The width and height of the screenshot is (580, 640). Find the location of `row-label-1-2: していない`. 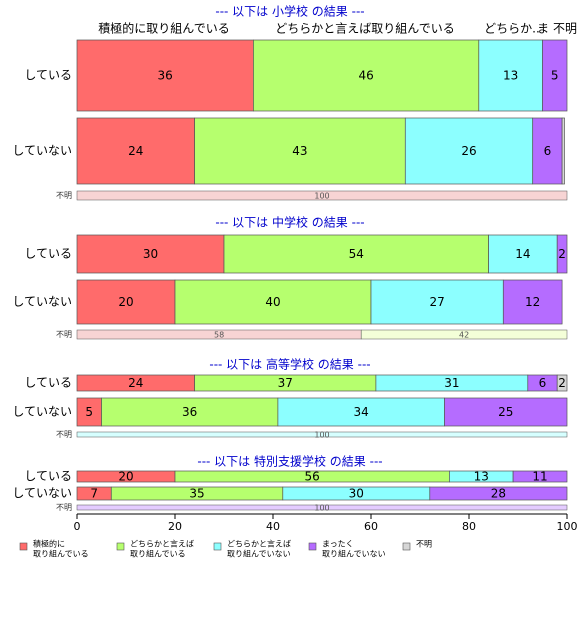

row-label-1-2: していない is located at coordinates (42, 151).